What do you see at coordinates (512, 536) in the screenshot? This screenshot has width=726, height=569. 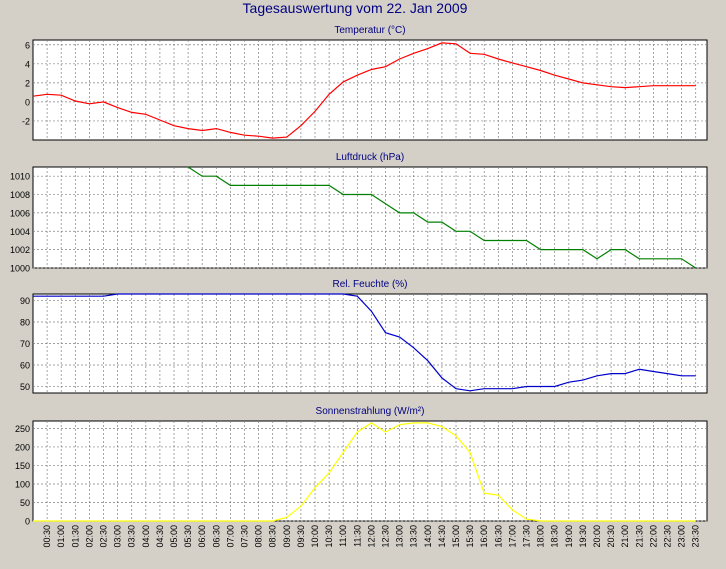 I see `x-tick-label: 17:00` at bounding box center [512, 536].